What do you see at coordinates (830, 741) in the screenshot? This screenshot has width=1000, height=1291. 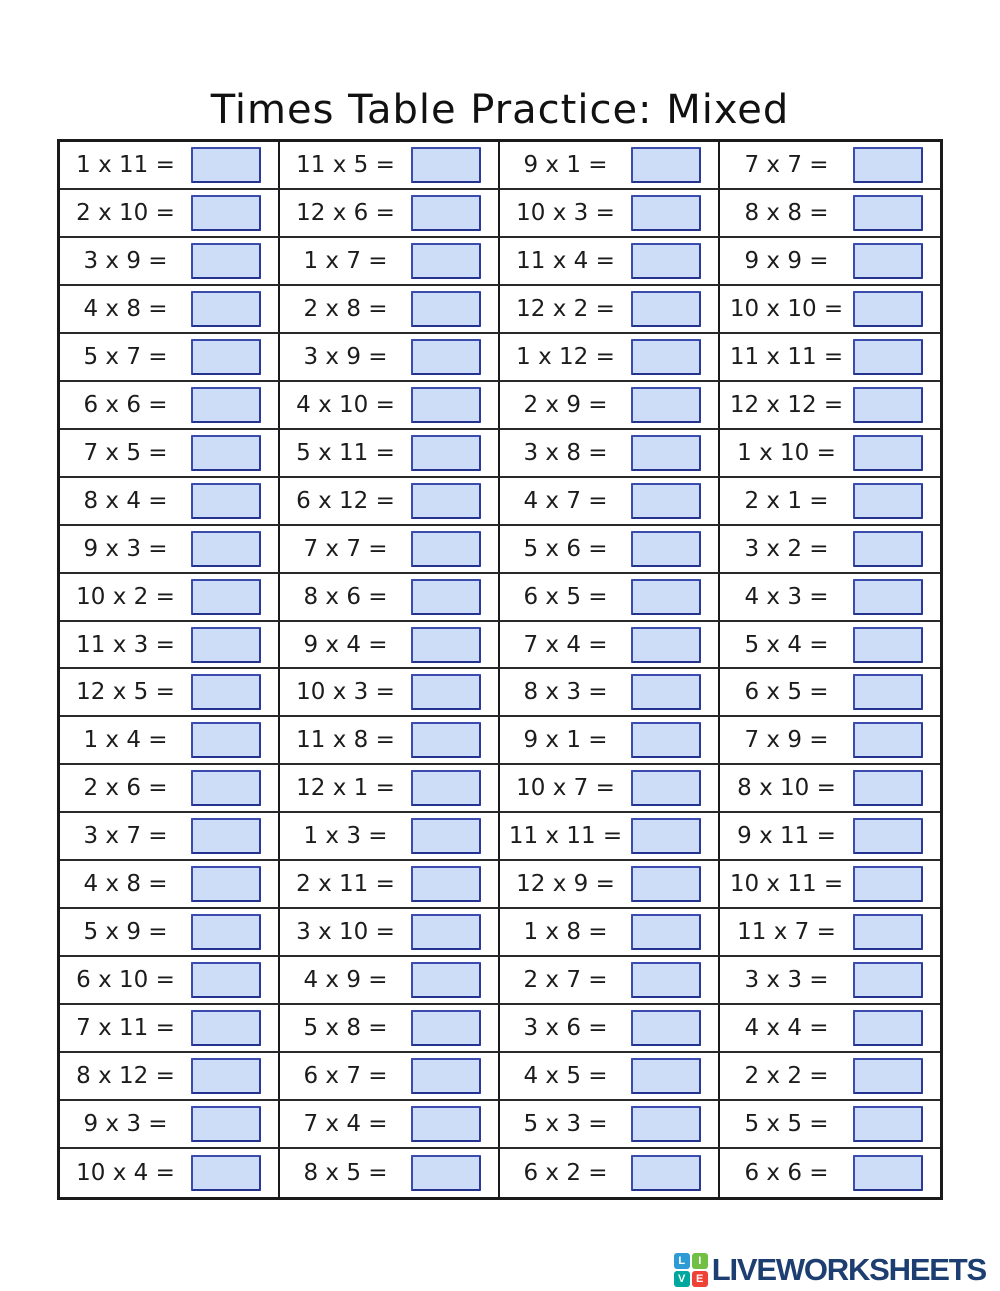 I see `problem-cell: 7 x 9 =` at bounding box center [830, 741].